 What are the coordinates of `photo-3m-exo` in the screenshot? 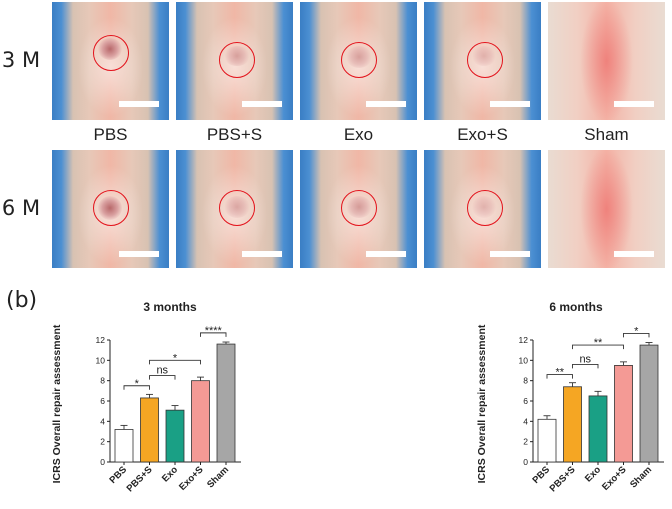 It's located at (358, 61).